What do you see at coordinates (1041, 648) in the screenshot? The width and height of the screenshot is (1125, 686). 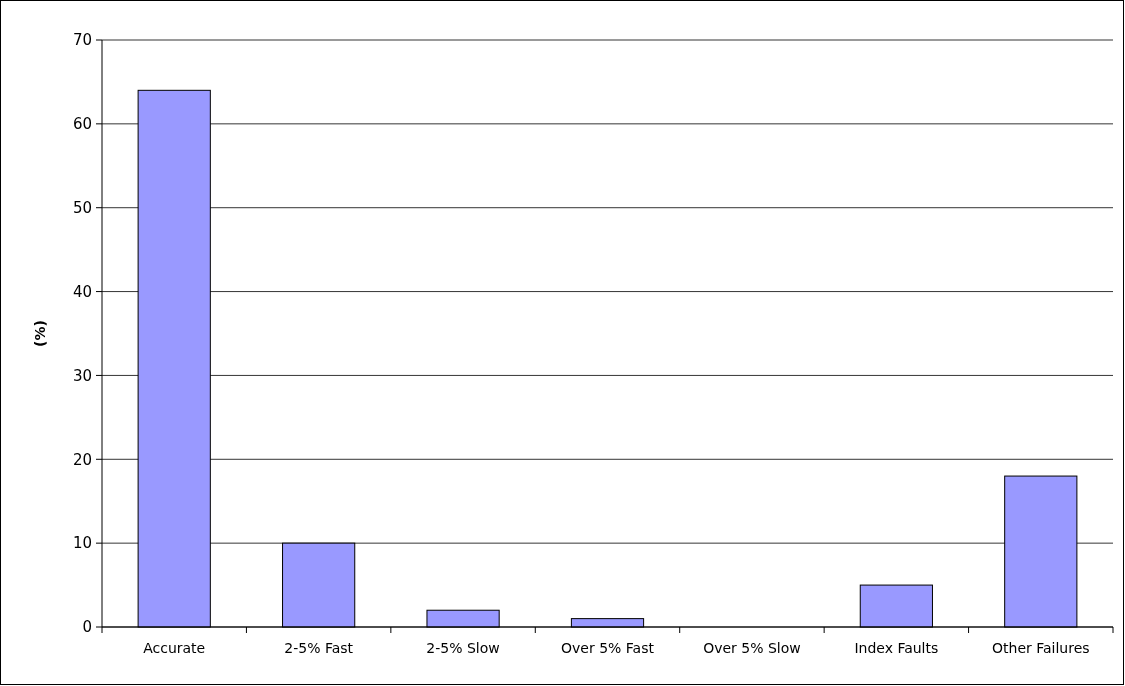 I see `x-tick-label: Other Failures` at bounding box center [1041, 648].